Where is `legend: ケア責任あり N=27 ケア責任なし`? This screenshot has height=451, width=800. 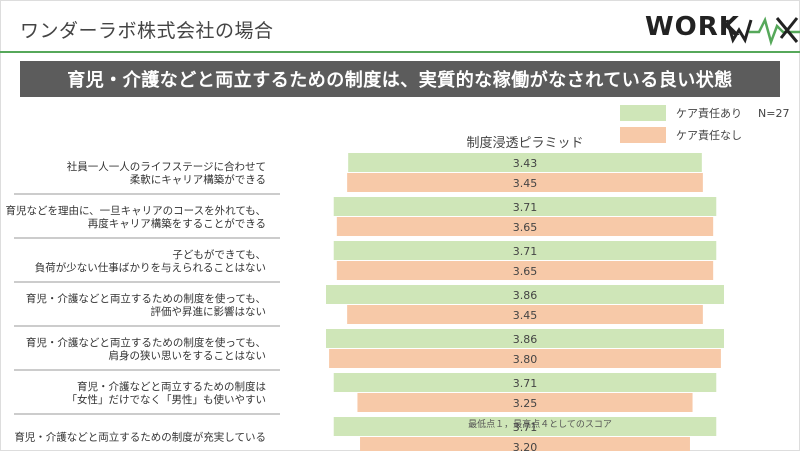 legend: ケア責任あり N=27 ケア責任なし is located at coordinates (704, 126).